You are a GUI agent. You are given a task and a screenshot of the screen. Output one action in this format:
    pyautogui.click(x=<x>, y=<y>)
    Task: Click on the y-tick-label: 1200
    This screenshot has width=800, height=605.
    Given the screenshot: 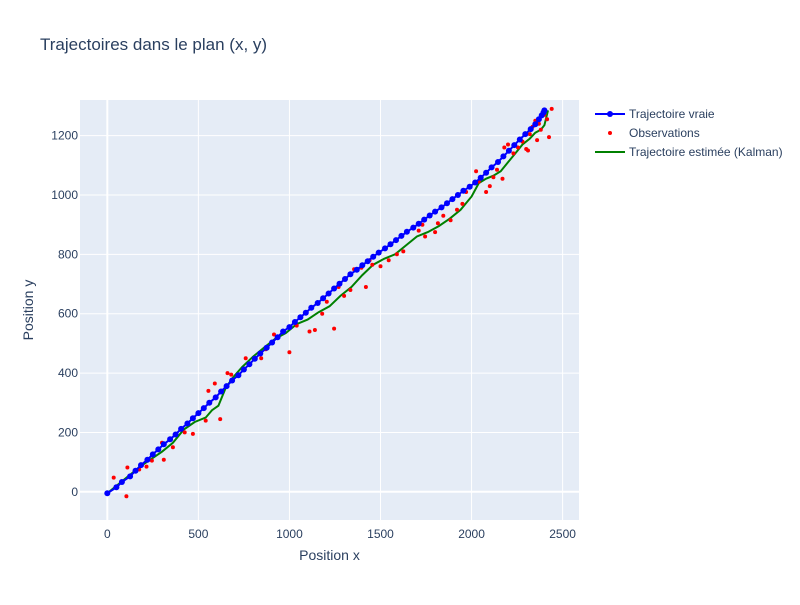 What is the action you would take?
    pyautogui.click(x=64, y=136)
    